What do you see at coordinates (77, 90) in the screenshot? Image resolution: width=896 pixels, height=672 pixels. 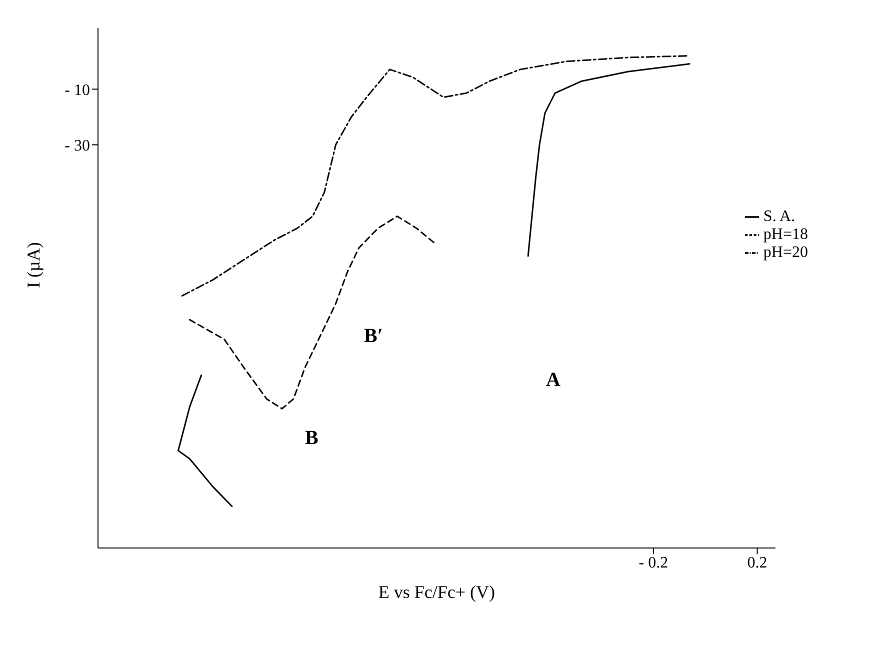 I see `y-tick-label: - 10` at bounding box center [77, 90].